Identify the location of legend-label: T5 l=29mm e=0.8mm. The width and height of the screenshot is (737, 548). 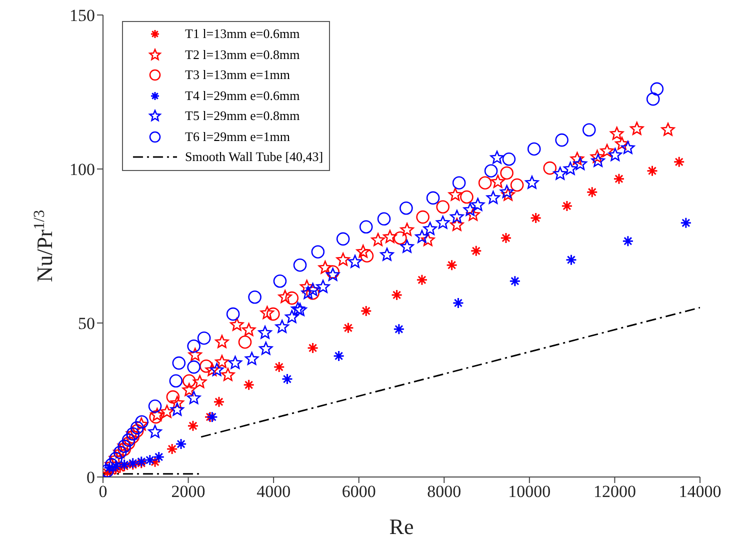
(242, 116).